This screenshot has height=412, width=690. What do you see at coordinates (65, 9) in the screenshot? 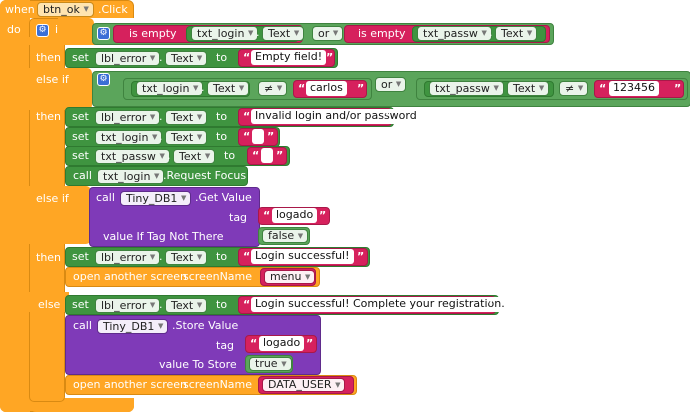
I see `btn-ok-component-dropdown: btn_ok ▼` at bounding box center [65, 9].